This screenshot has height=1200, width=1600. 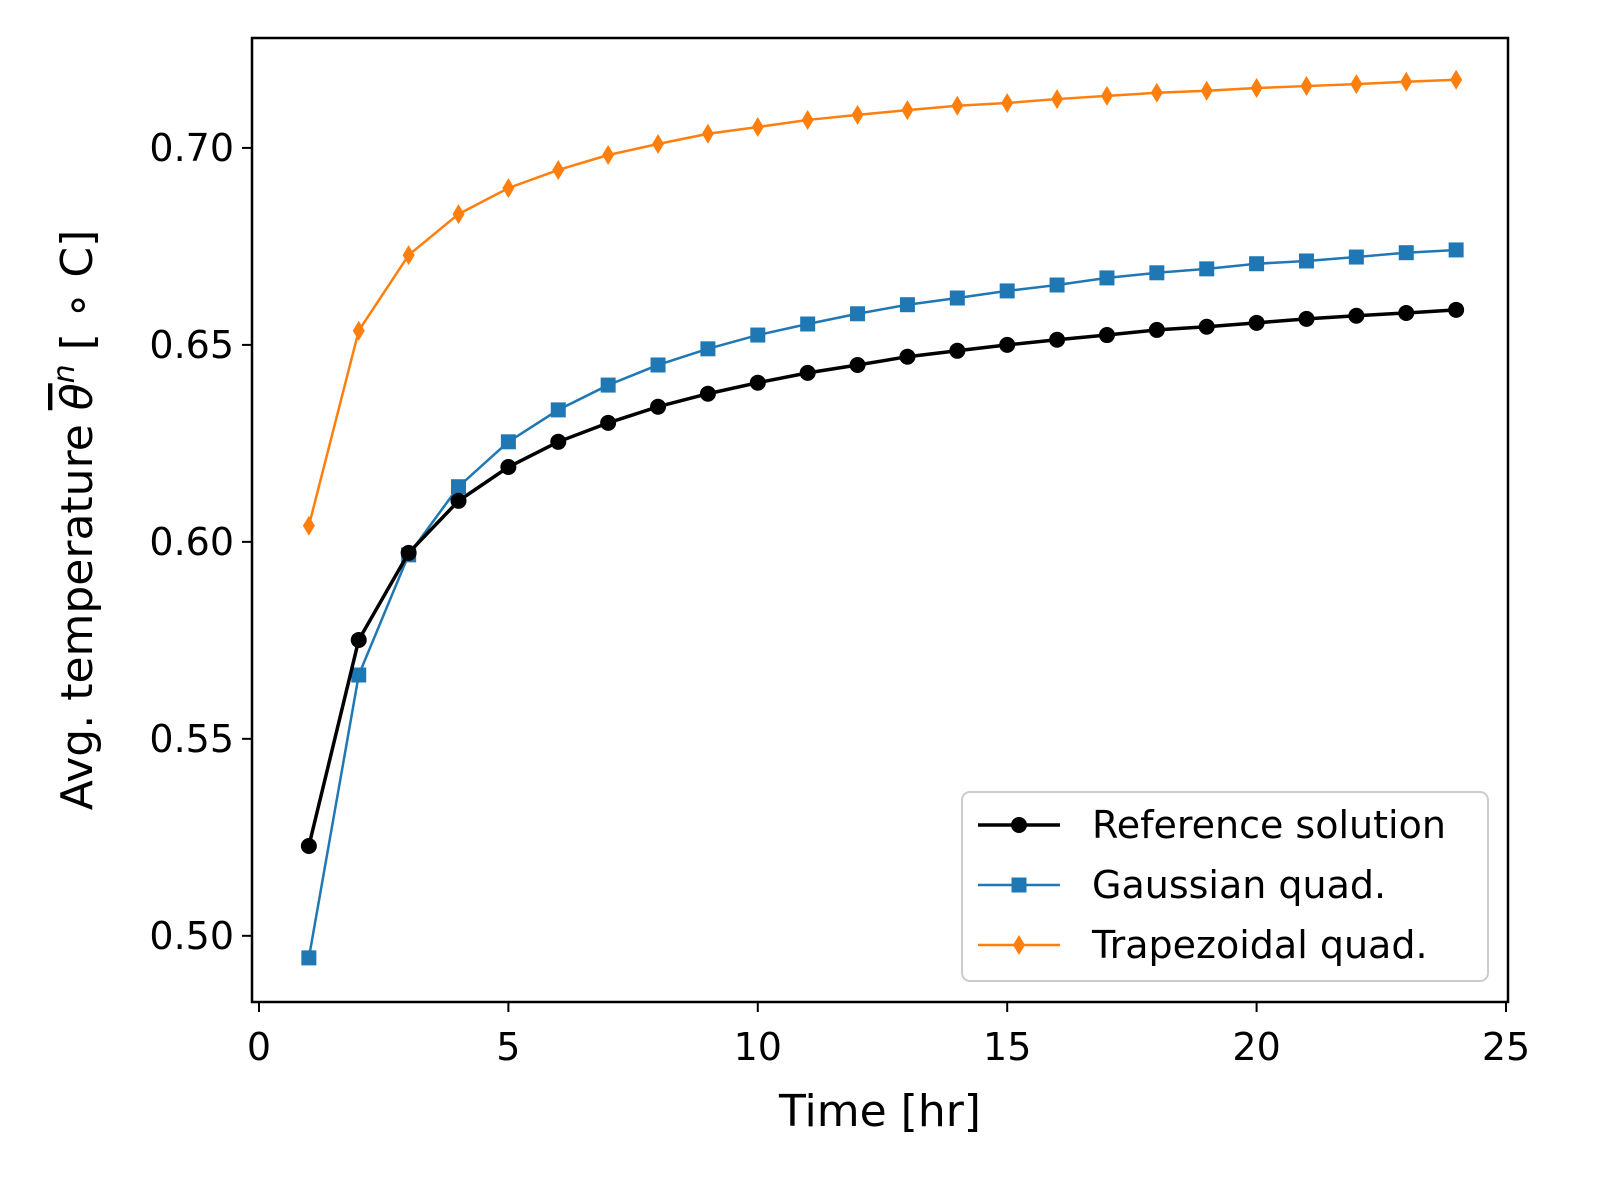 I want to click on y-tick-label: 0.60, so click(x=191, y=542).